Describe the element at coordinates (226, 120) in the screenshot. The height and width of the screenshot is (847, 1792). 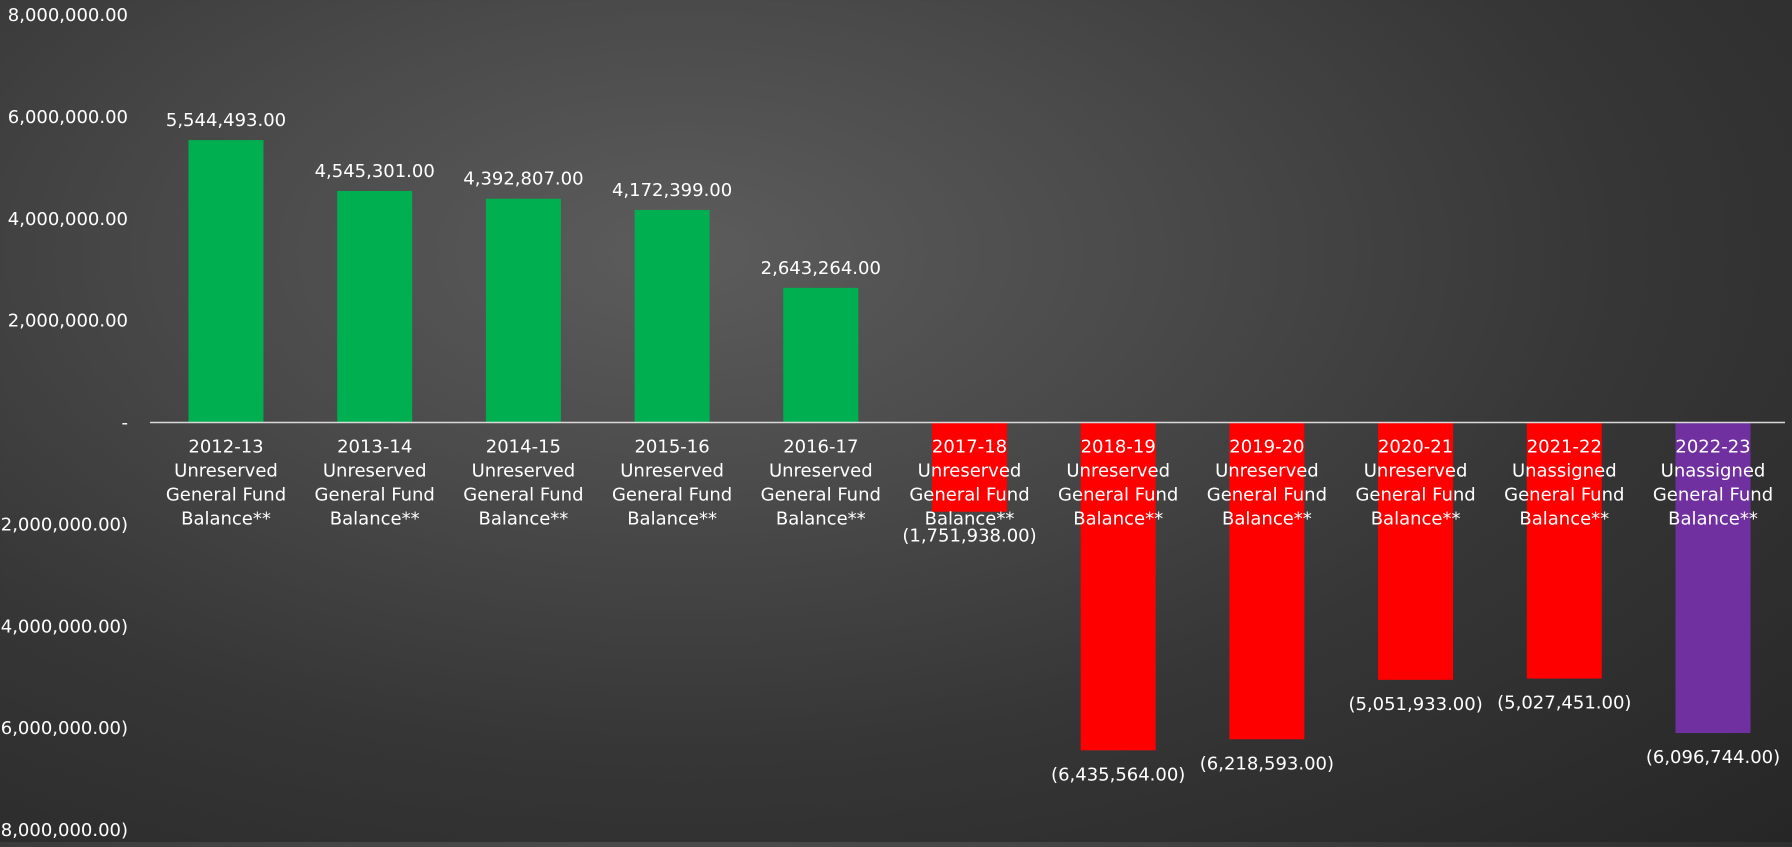
I see `data-label: 5,544,493.00` at that location.